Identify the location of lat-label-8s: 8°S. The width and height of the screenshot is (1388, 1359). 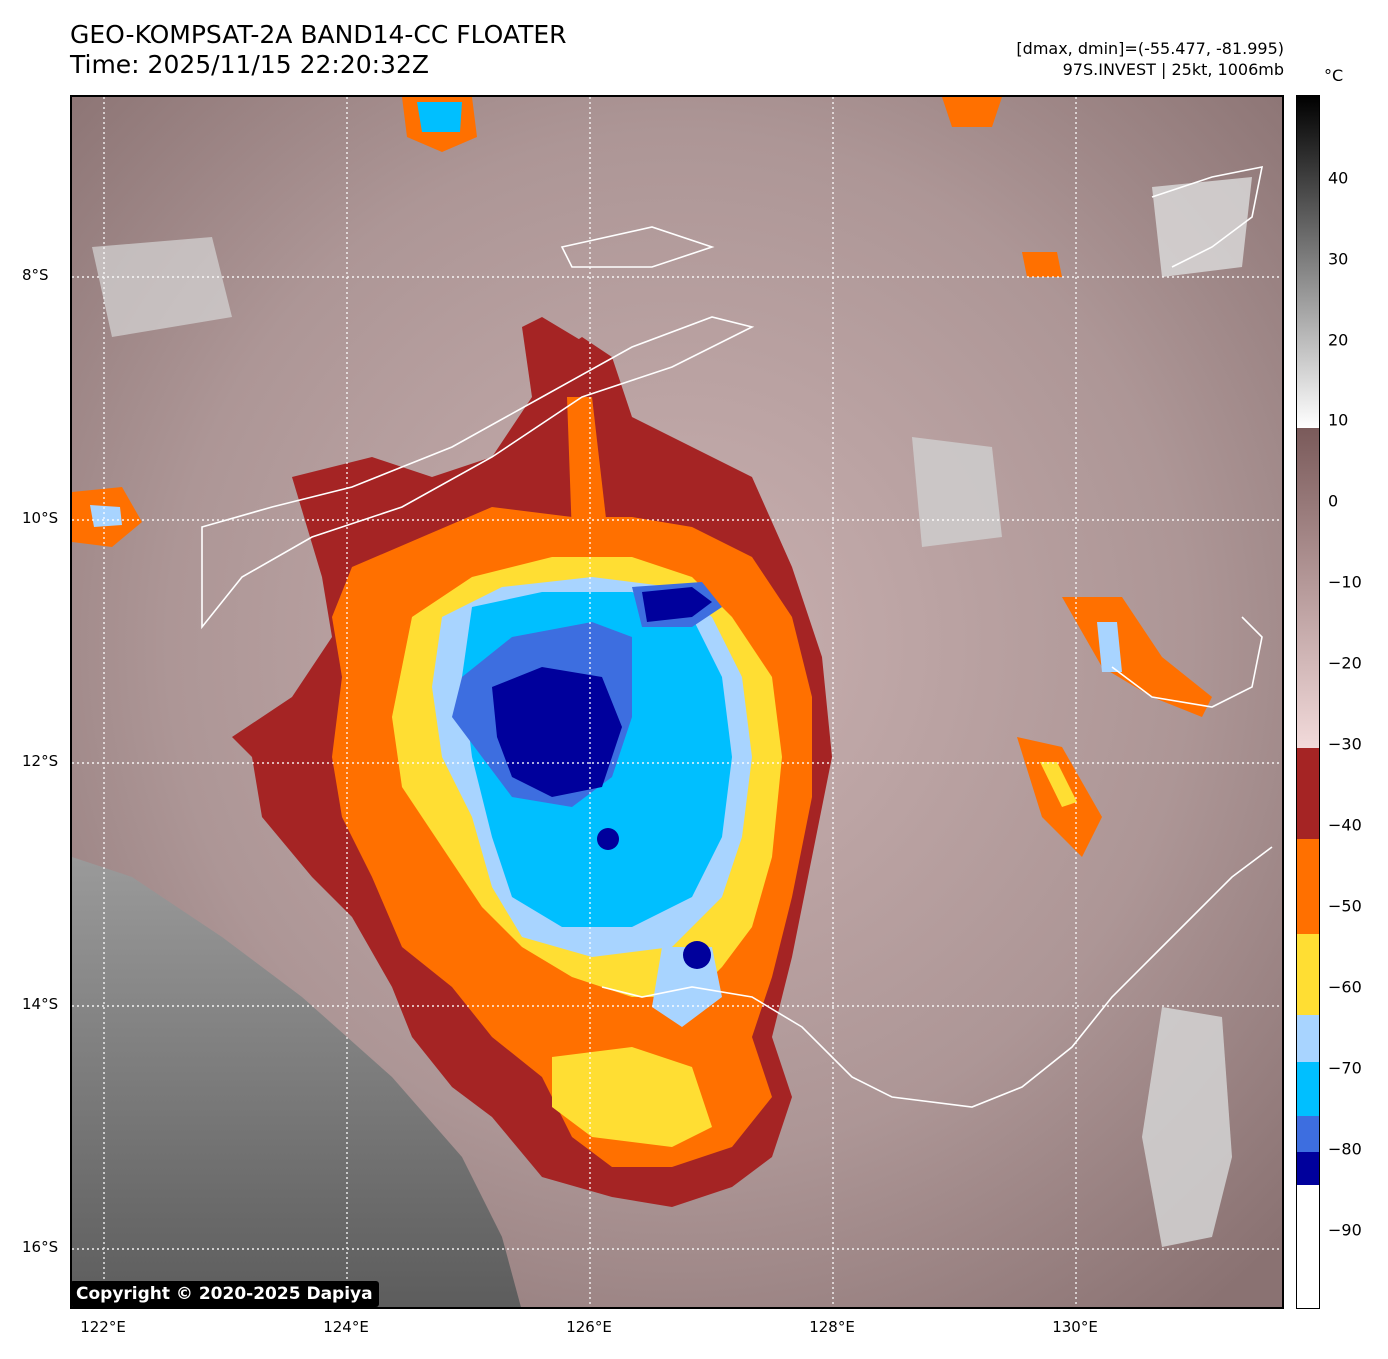
(35, 275).